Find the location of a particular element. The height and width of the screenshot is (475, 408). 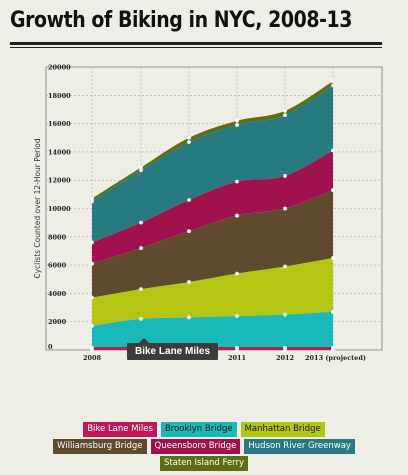

title-container: Growth of Biking in NYC, 2008-13 is located at coordinates (196, 21).